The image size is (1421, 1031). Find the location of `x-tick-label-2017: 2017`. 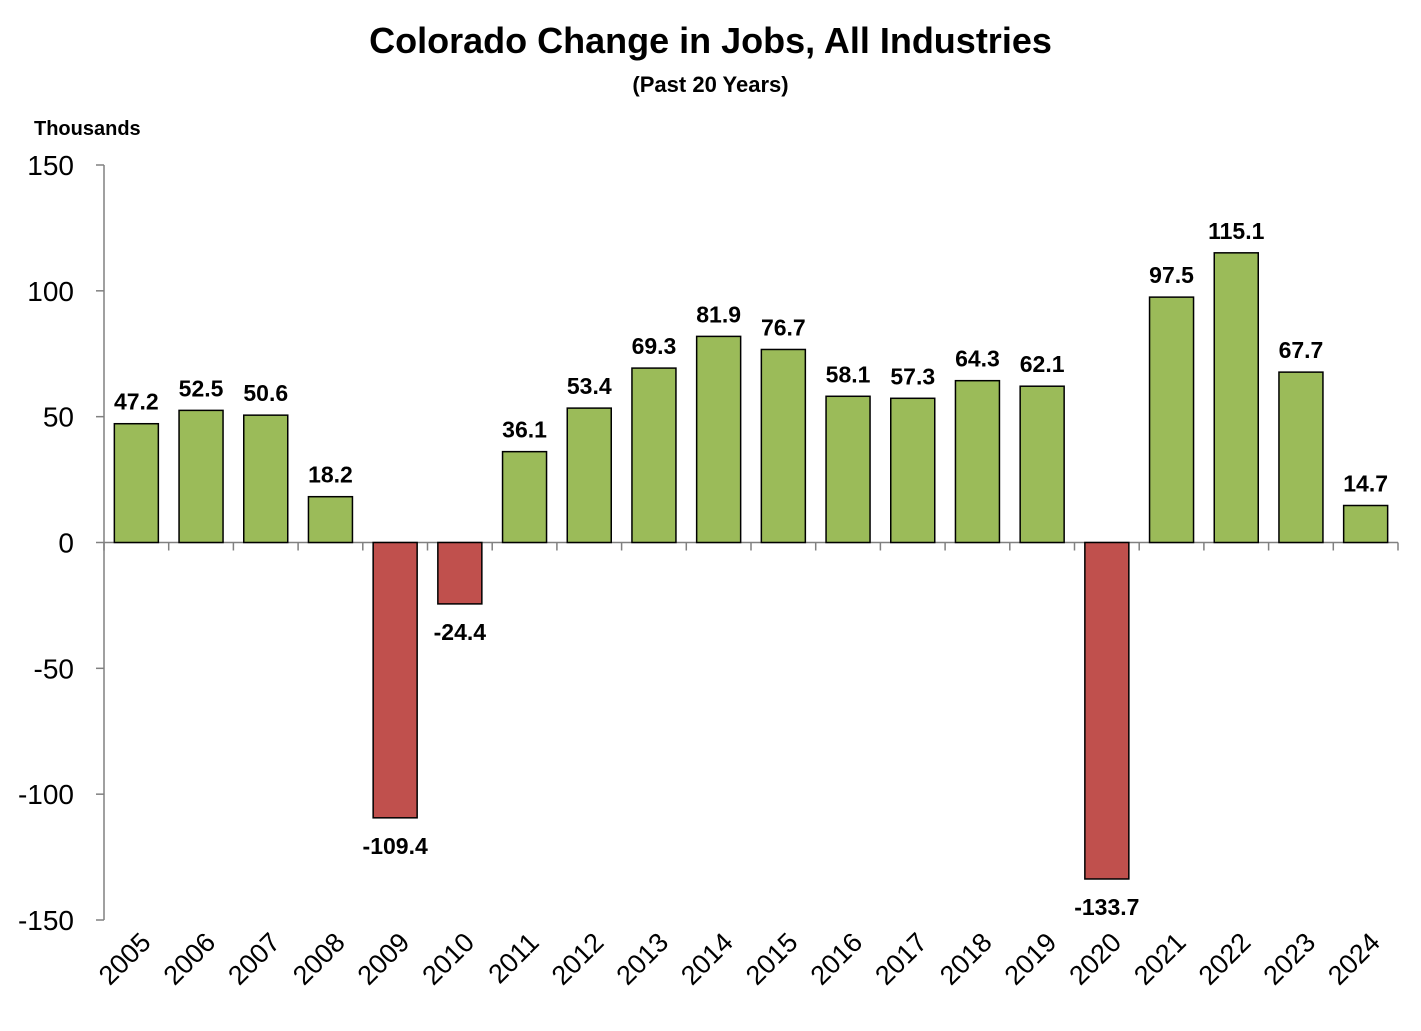

x-tick-label-2017: 2017 is located at coordinates (901, 959).